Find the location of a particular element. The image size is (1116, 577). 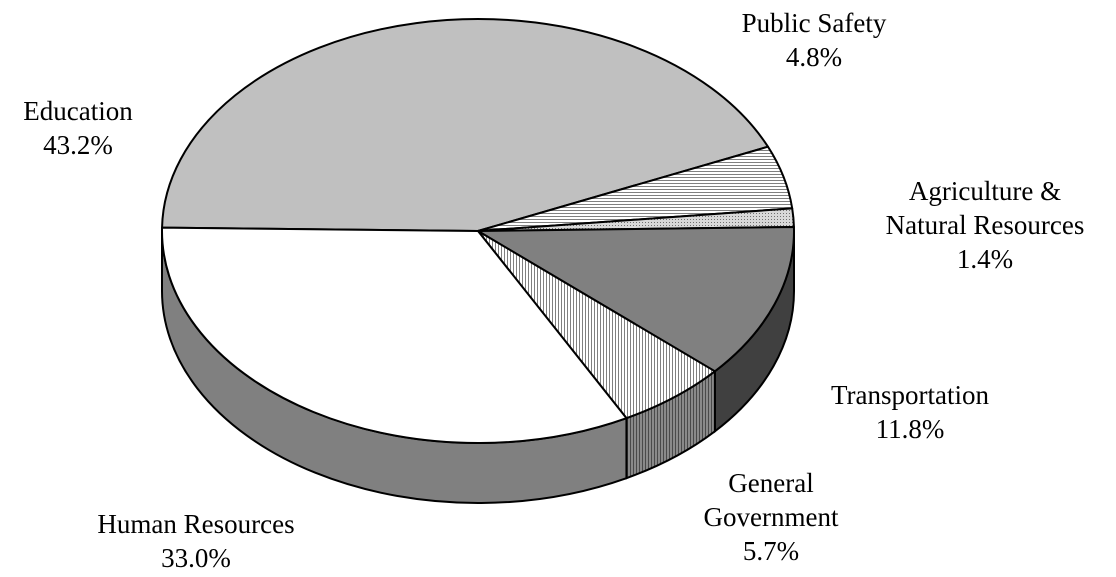

slice-name: Human Resources is located at coordinates (195, 524).